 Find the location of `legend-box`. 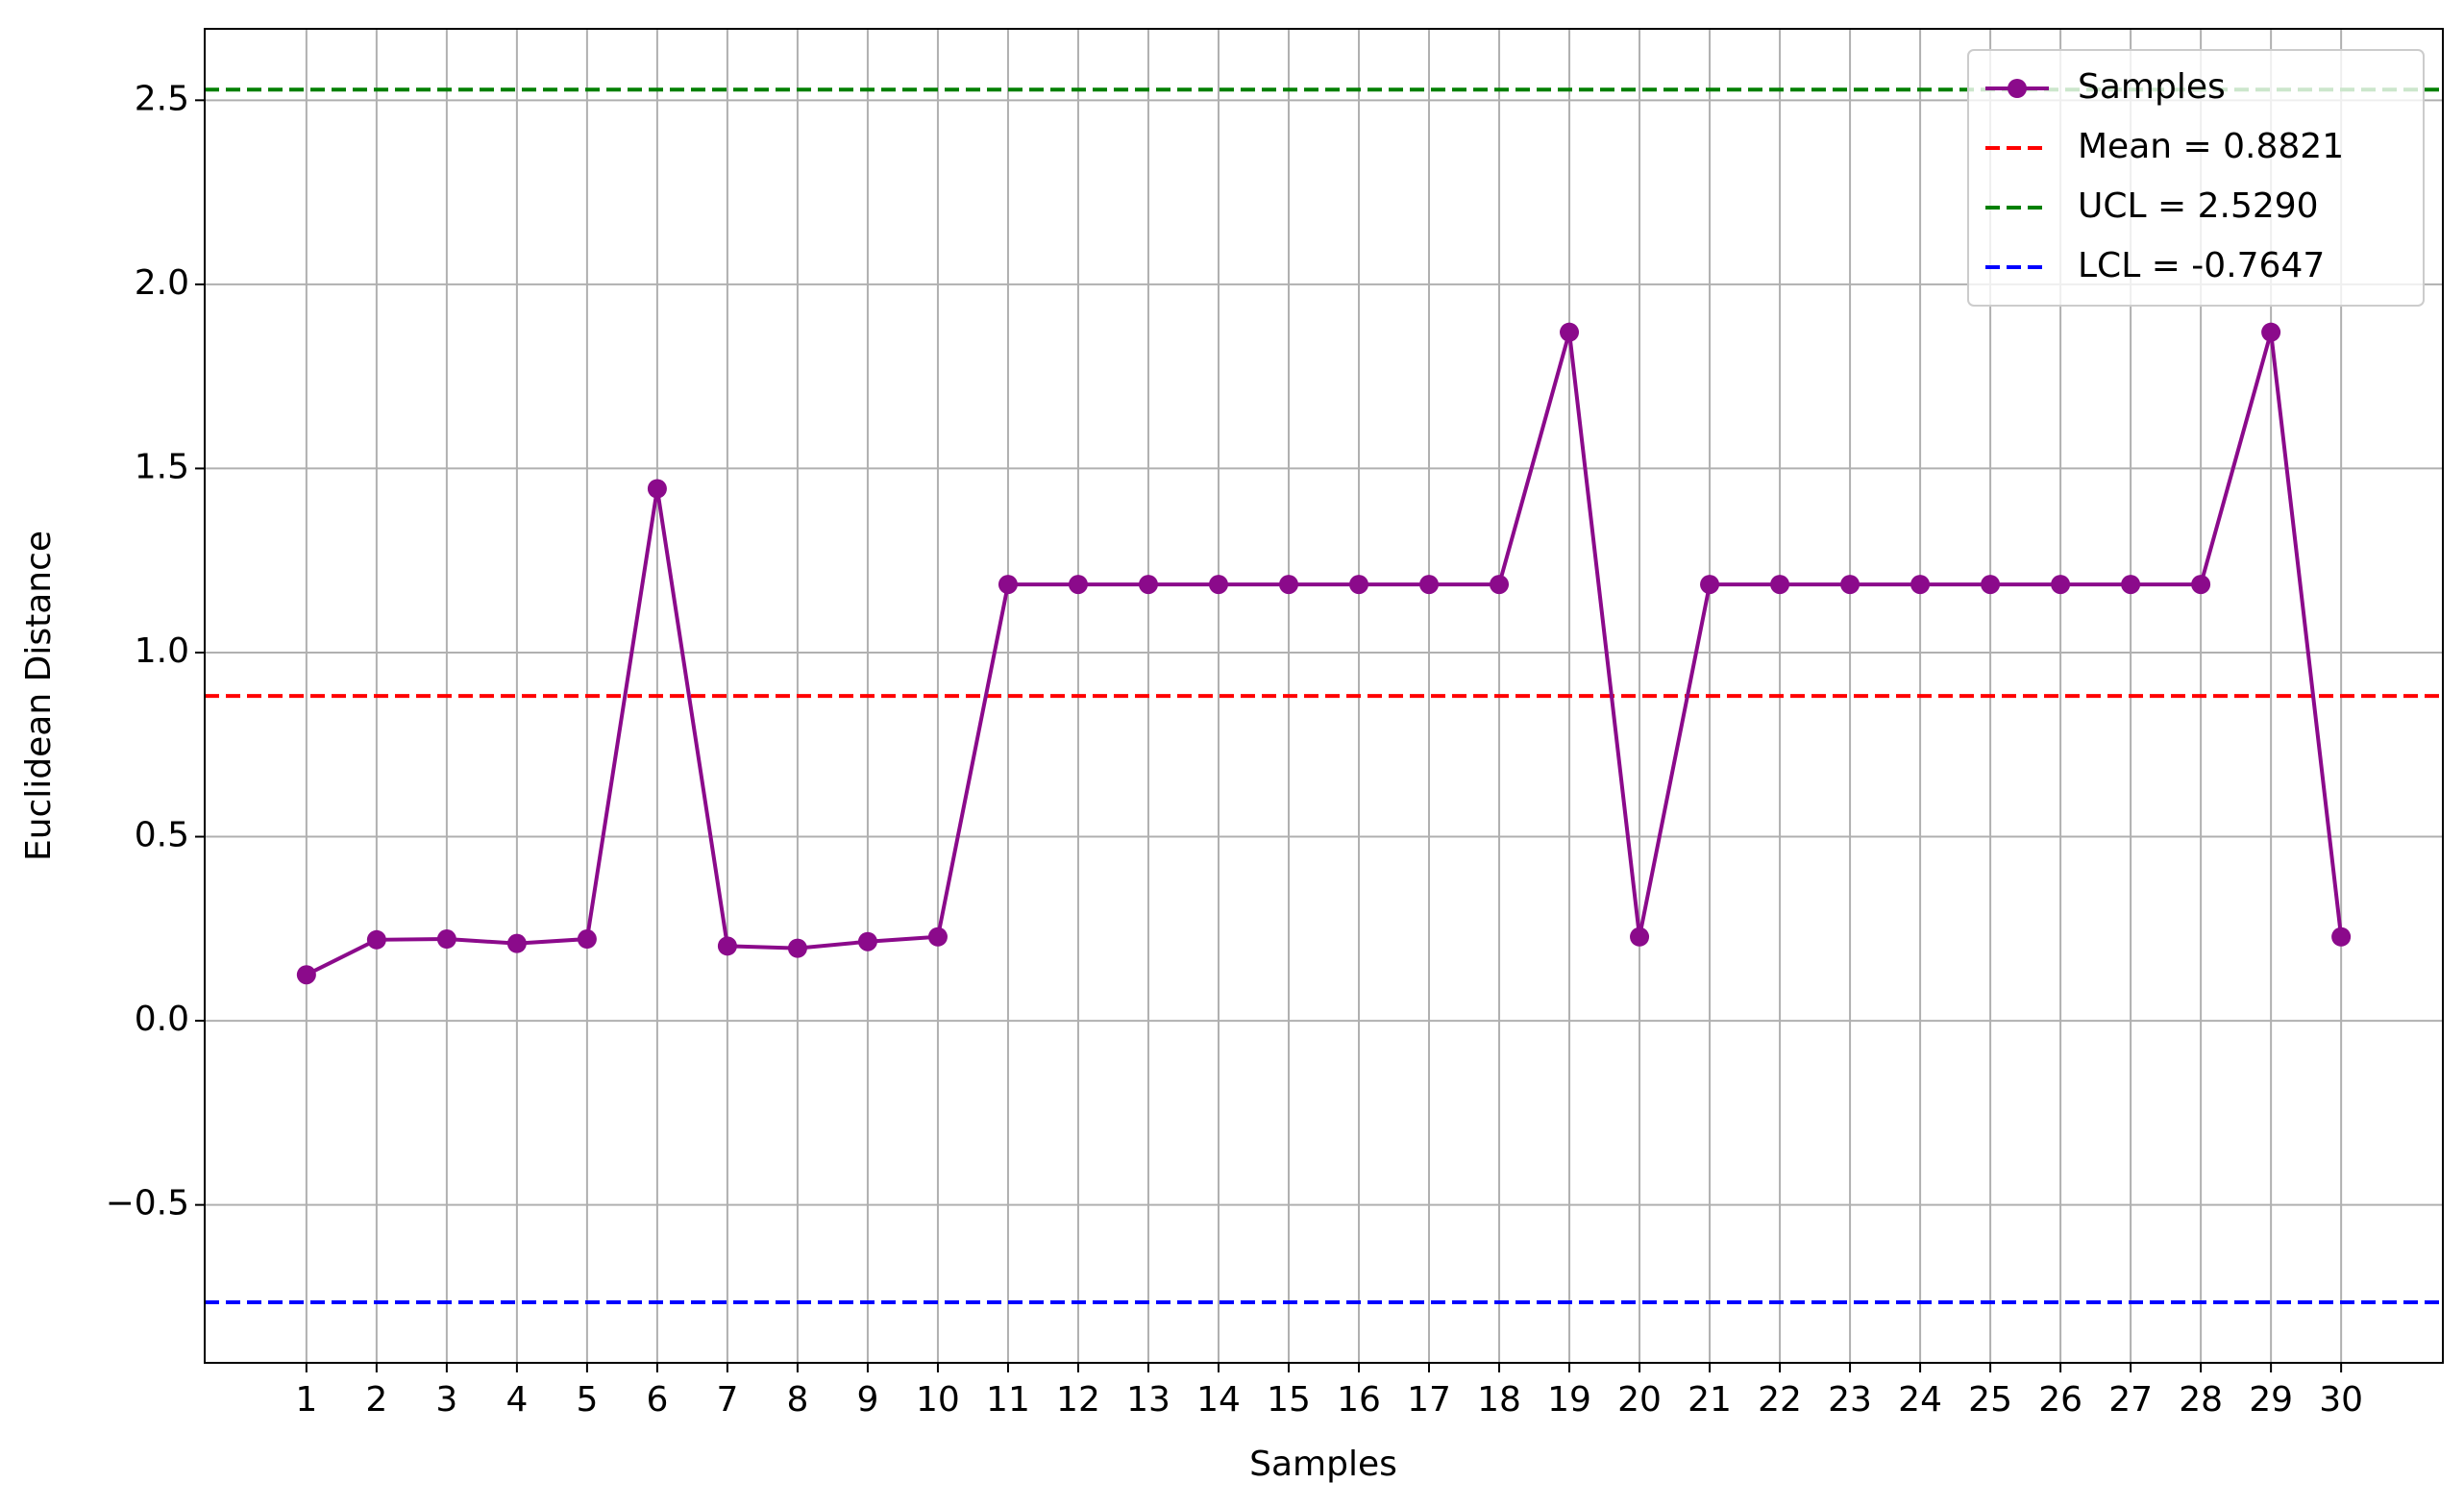

legend-box is located at coordinates (2196, 178).